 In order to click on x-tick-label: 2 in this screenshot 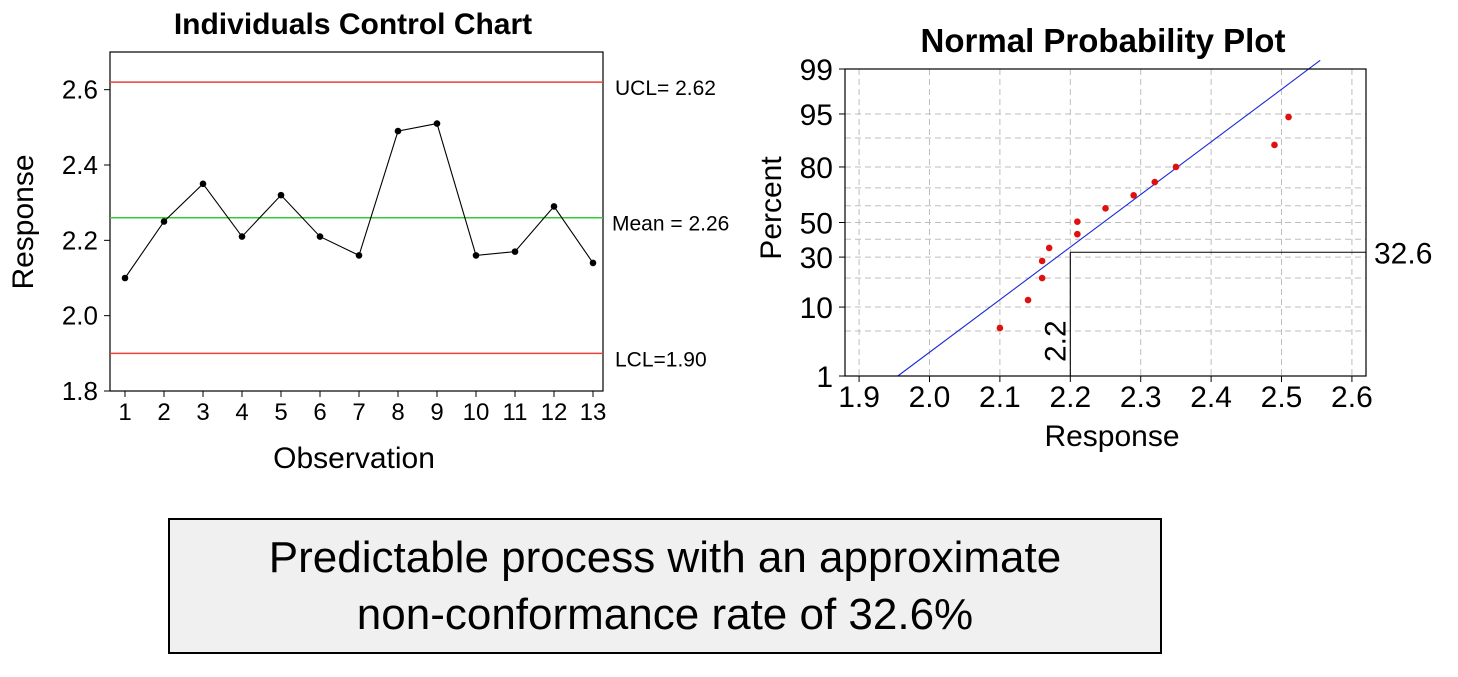, I will do `click(163, 412)`.